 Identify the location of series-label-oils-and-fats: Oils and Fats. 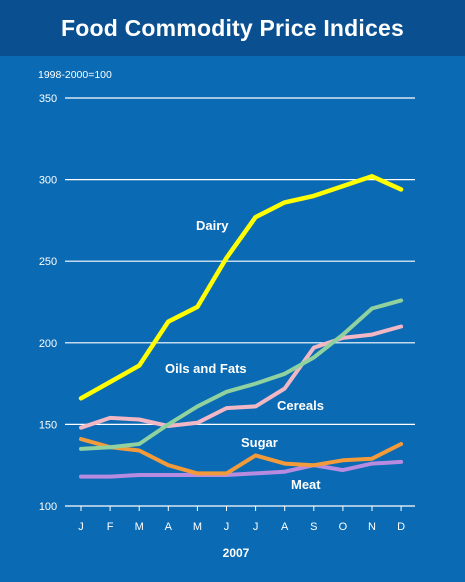
(206, 368).